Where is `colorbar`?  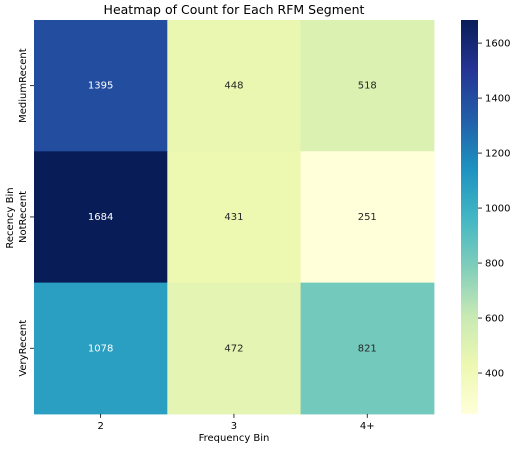
colorbar is located at coordinates (469, 217).